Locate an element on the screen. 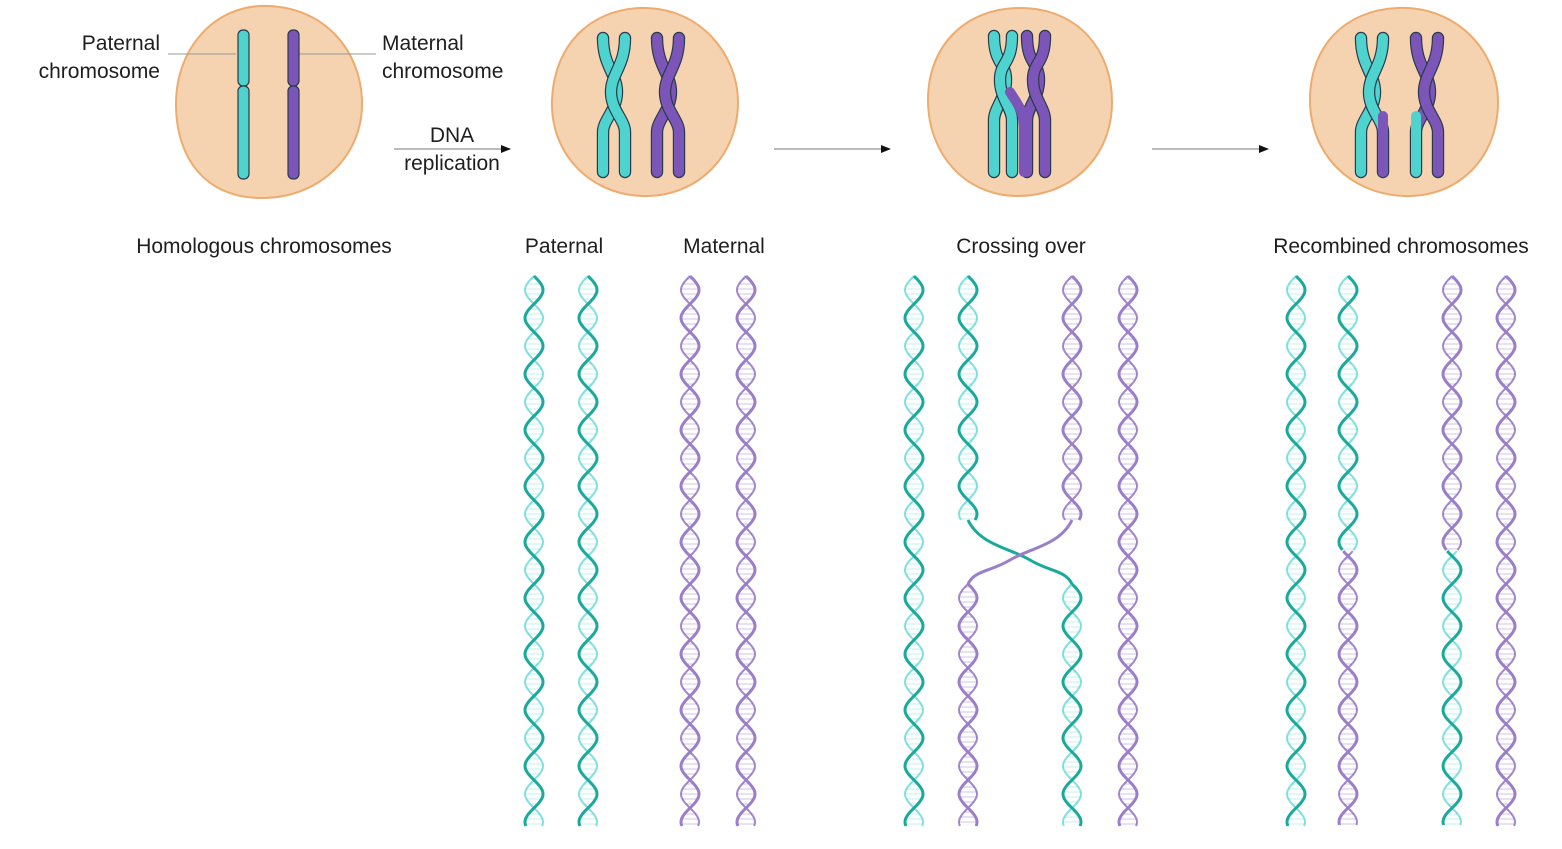 The height and width of the screenshot is (849, 1562). dna-replication-label-line1: DNA is located at coordinates (452, 135).